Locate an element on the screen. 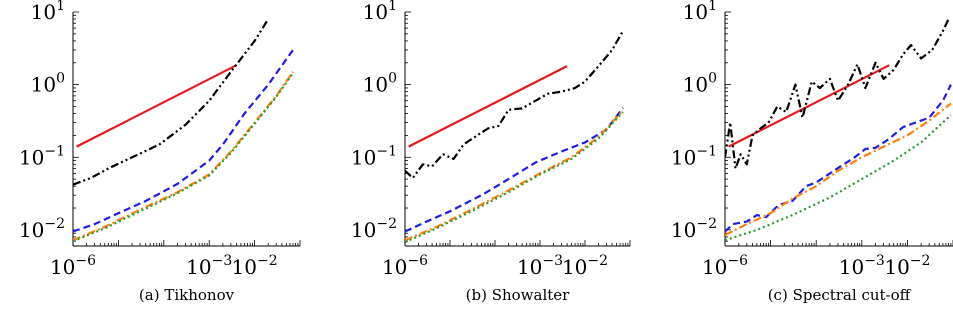 This screenshot has width=953, height=320. panel-caption: (b) Showalter is located at coordinates (518, 295).